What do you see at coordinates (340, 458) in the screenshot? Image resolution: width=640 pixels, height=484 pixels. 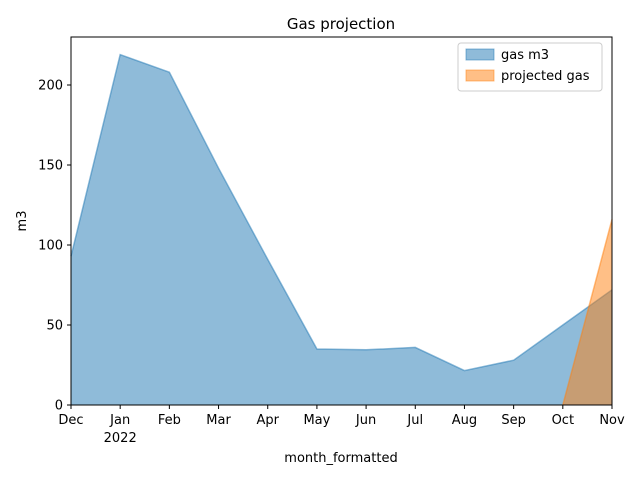 I see `x-axis-label: month_formatted` at bounding box center [340, 458].